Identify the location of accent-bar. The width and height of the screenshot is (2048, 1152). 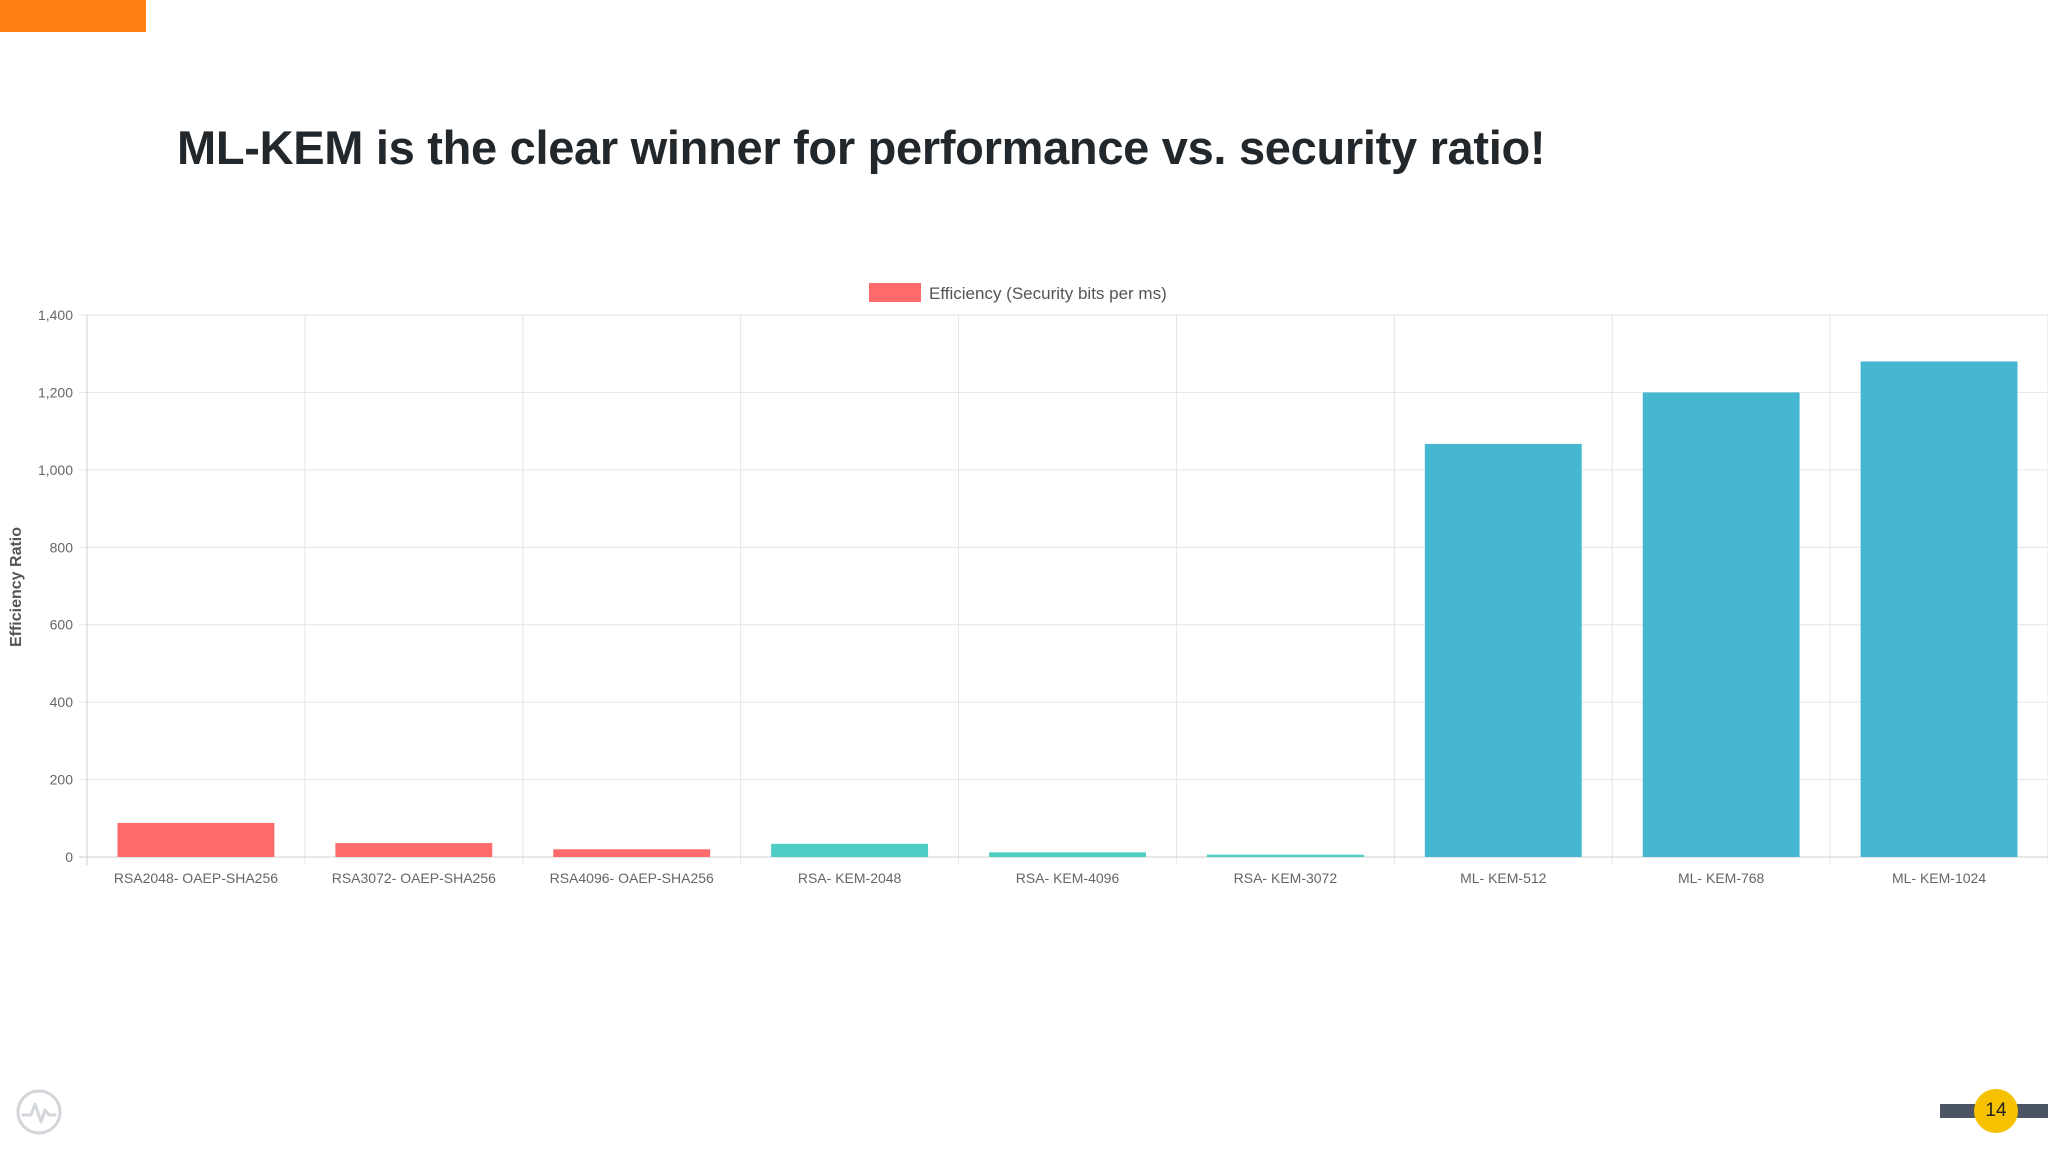
(73, 16).